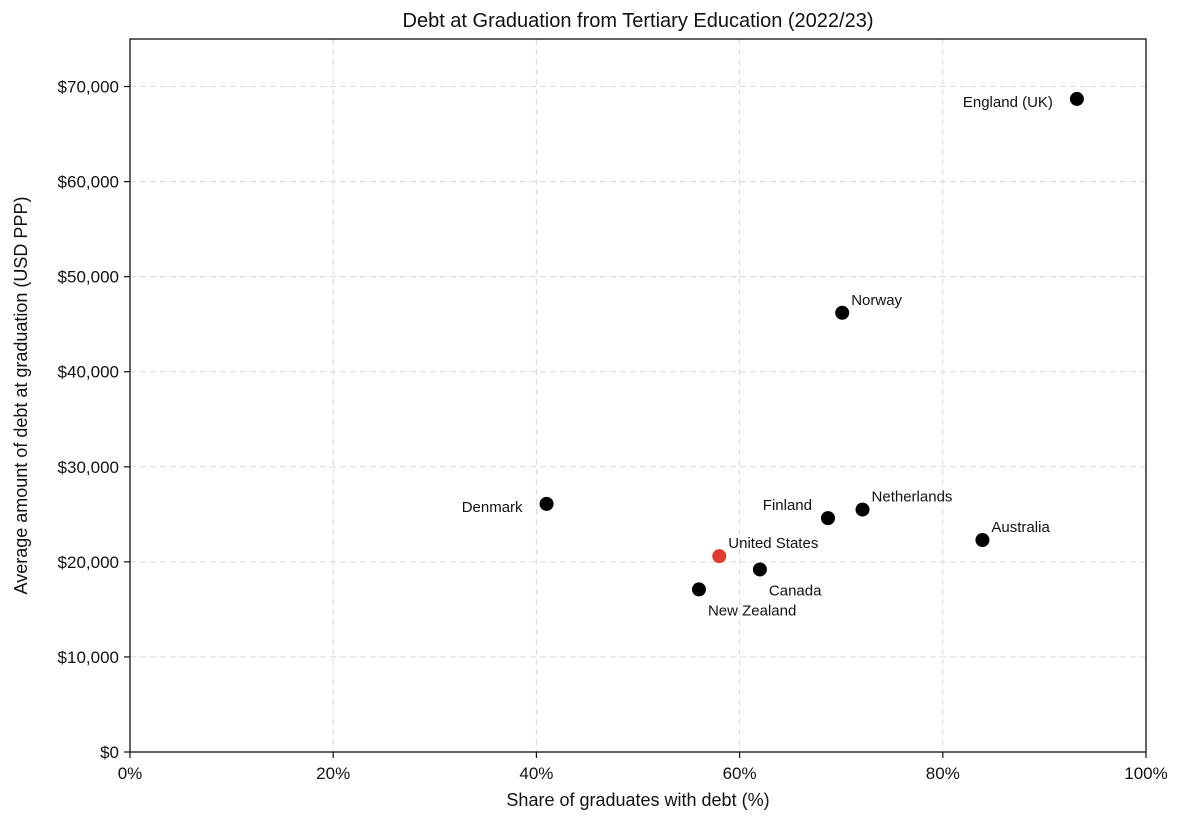  I want to click on x-axis: 0% 20% 40% 60% 80% 100%, so click(643, 767).